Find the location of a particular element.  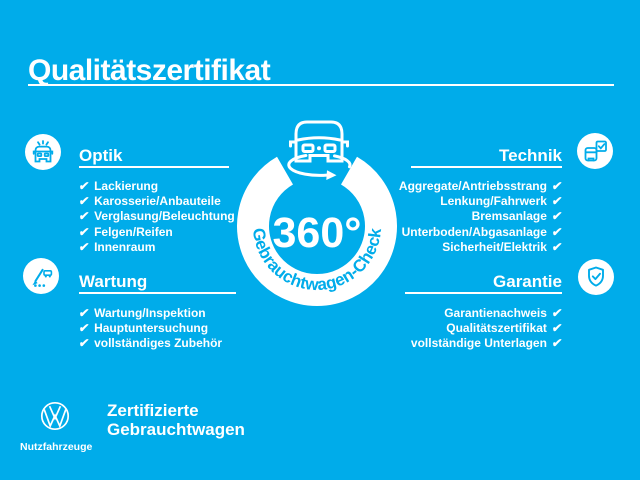

degrees-label: 360° is located at coordinates (317, 233).